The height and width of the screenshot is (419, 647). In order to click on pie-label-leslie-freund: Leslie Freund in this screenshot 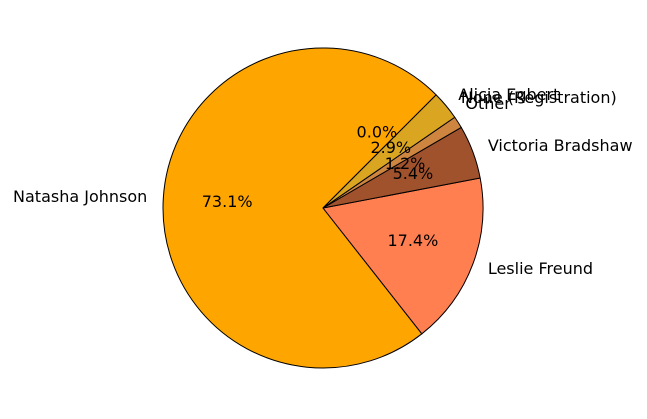, I will do `click(540, 268)`.